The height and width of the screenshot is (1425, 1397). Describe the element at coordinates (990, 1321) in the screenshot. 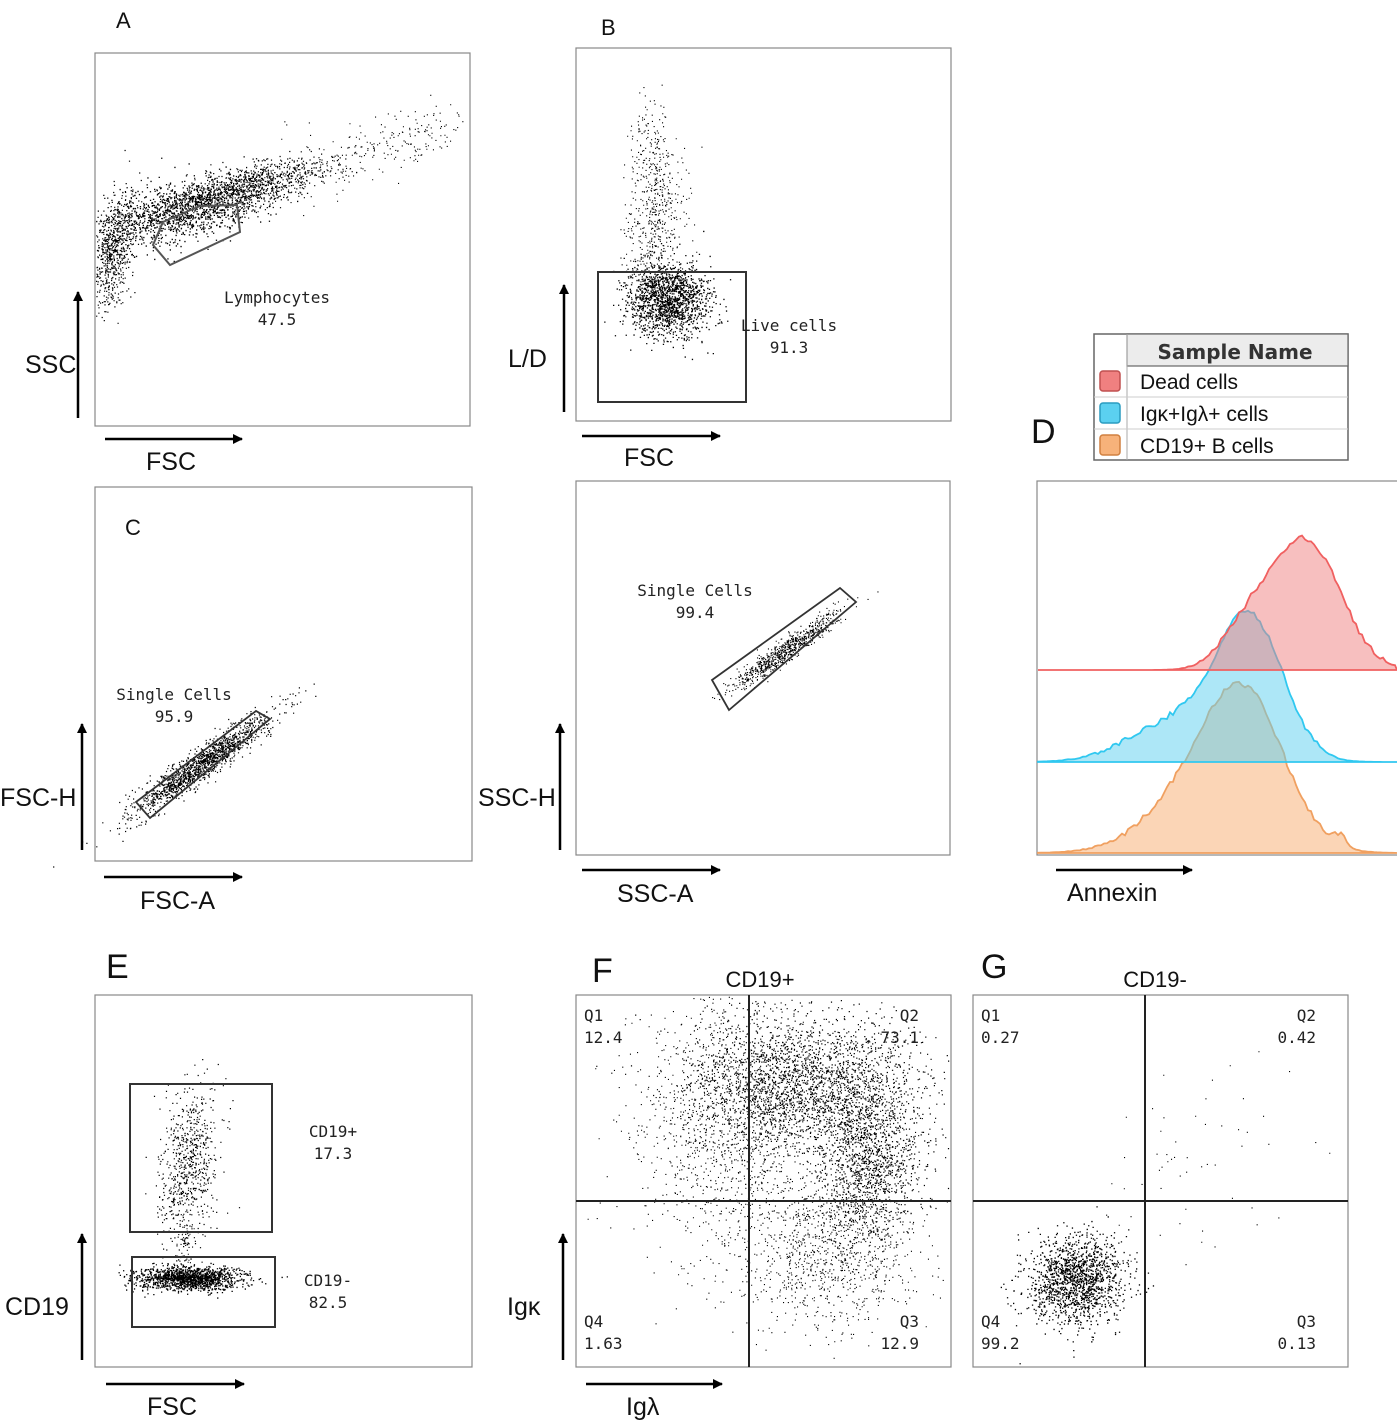

I see `g-q4-name: Q4` at that location.